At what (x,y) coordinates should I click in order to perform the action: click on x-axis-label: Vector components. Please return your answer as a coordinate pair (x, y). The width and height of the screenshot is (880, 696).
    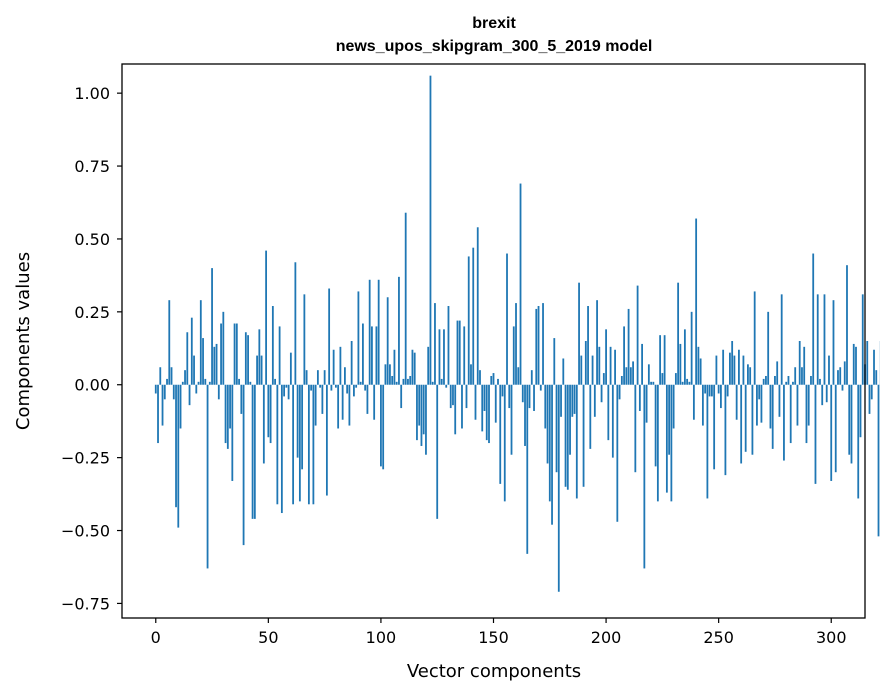
    Looking at the image, I should click on (494, 671).